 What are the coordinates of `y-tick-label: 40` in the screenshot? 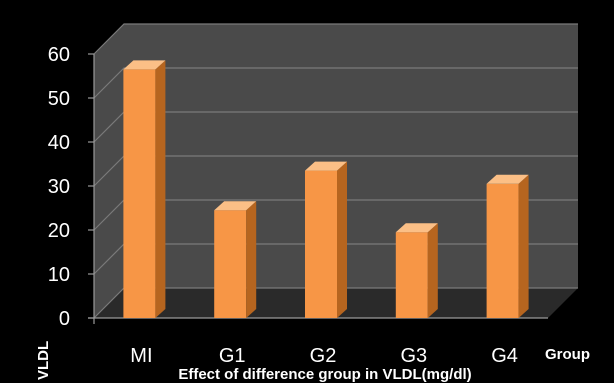 It's located at (59, 143).